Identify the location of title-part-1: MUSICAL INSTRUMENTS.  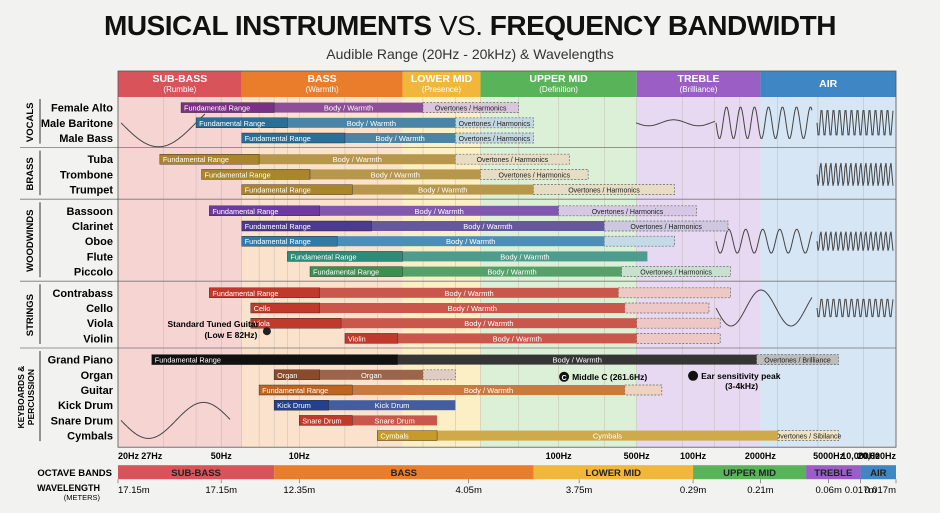
(268, 25).